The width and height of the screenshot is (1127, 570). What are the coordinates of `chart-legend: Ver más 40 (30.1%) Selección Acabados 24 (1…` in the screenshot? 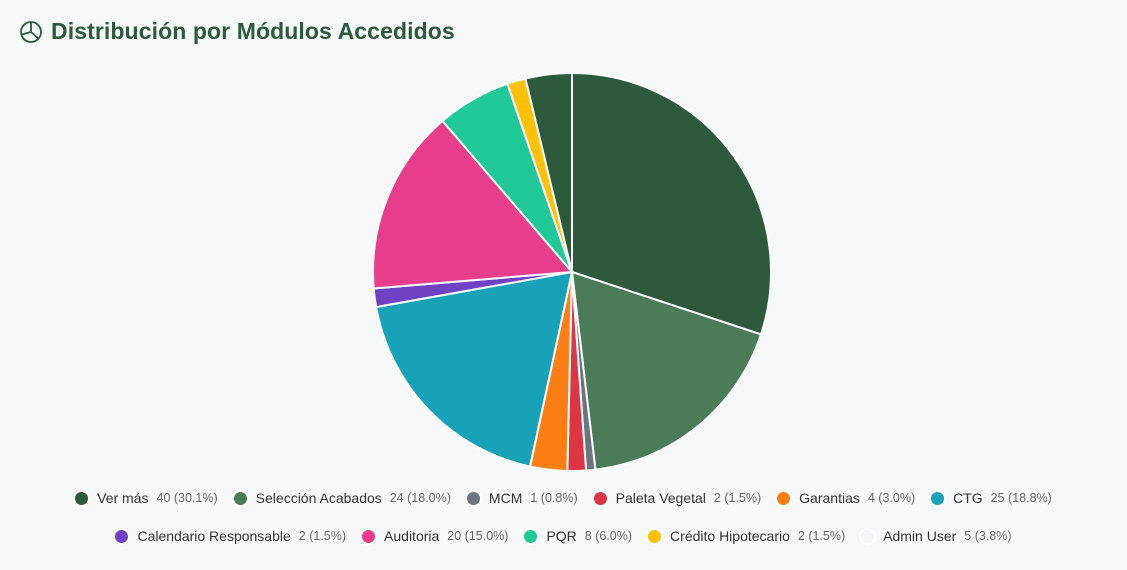 It's located at (563, 517).